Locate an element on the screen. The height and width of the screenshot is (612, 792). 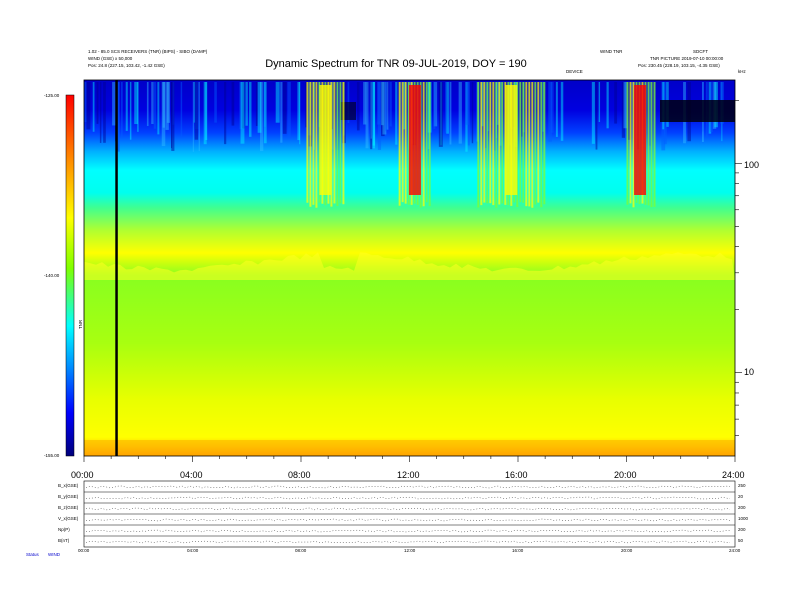
panel-label: B_x(GSE) is located at coordinates (68, 485).